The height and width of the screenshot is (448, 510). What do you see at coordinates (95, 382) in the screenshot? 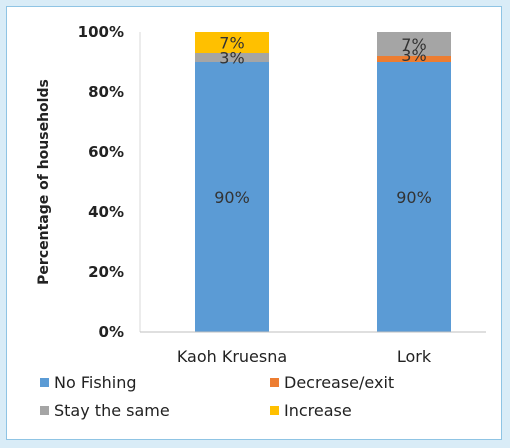
I see `legend-label: No Fishing` at bounding box center [95, 382].